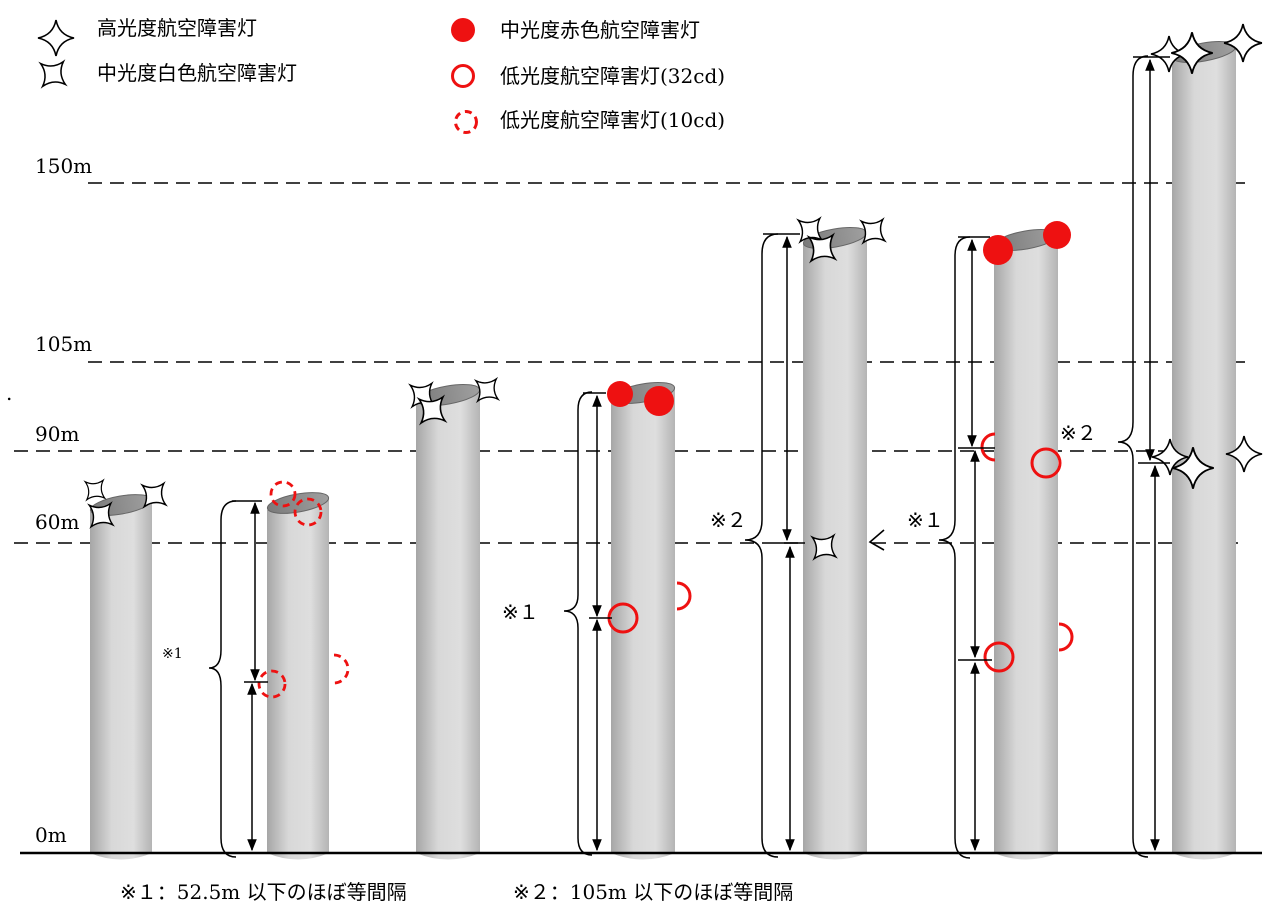  What do you see at coordinates (63, 344) in the screenshot?
I see `level-105m-label: 105m` at bounding box center [63, 344].